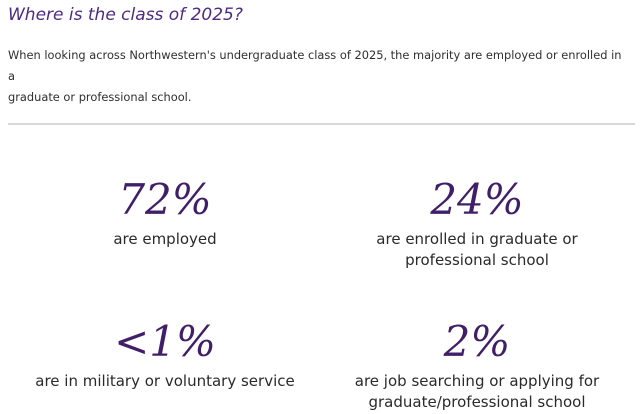  I want to click on stat-employed: 72% are employed, so click(165, 212).